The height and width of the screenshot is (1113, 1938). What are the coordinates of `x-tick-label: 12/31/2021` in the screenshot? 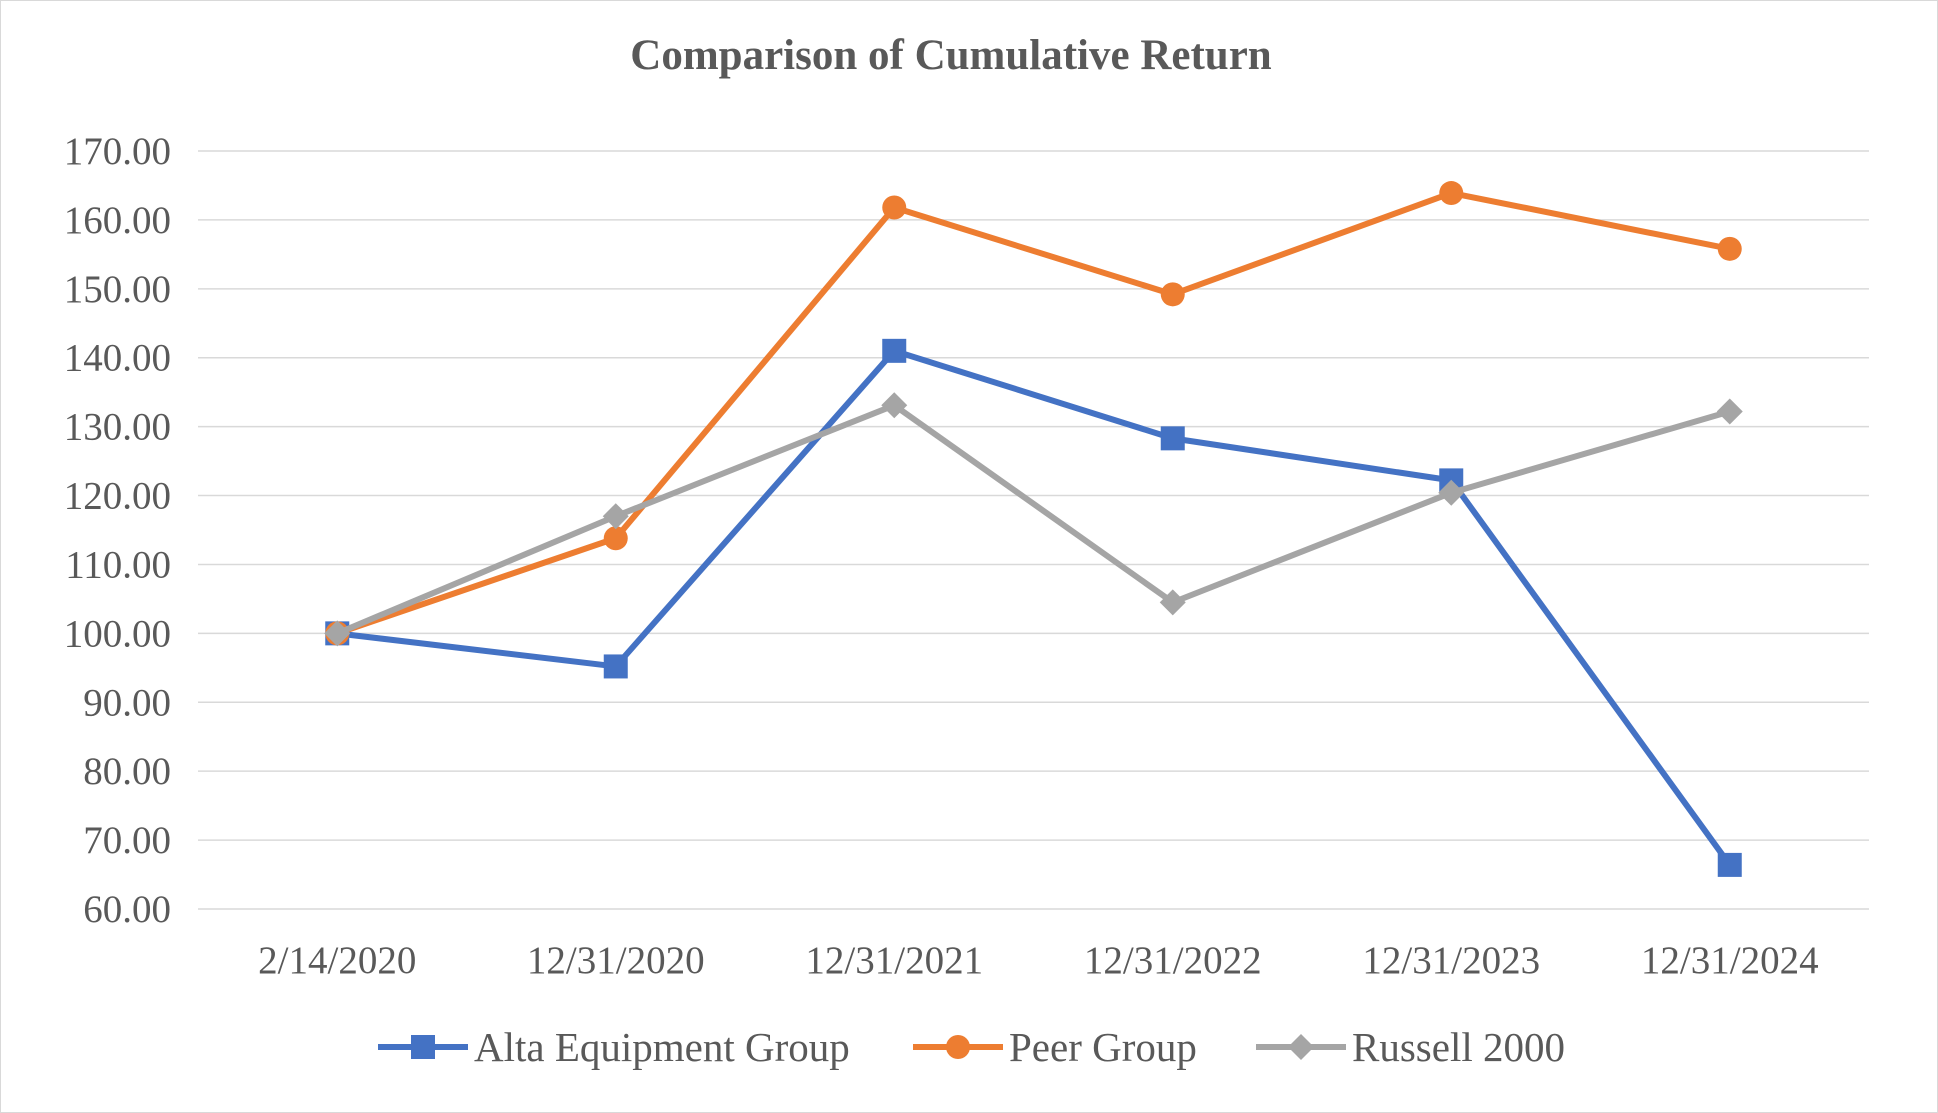 It's located at (894, 960).